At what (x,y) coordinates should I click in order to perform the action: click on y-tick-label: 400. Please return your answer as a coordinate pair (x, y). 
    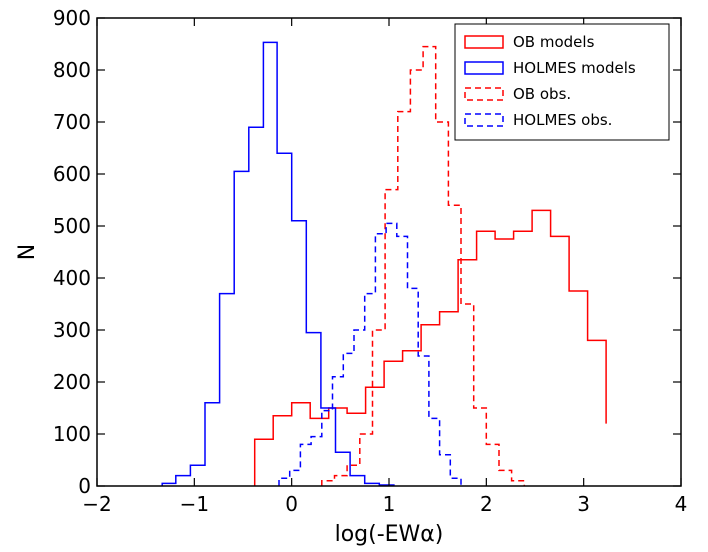
    Looking at the image, I should click on (72, 278).